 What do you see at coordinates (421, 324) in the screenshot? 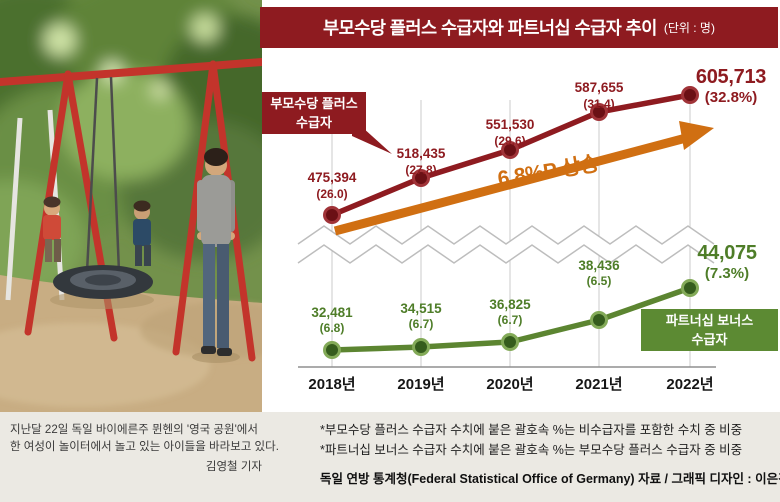
I see `pct-partnership-2019: (6.7)` at bounding box center [421, 324].